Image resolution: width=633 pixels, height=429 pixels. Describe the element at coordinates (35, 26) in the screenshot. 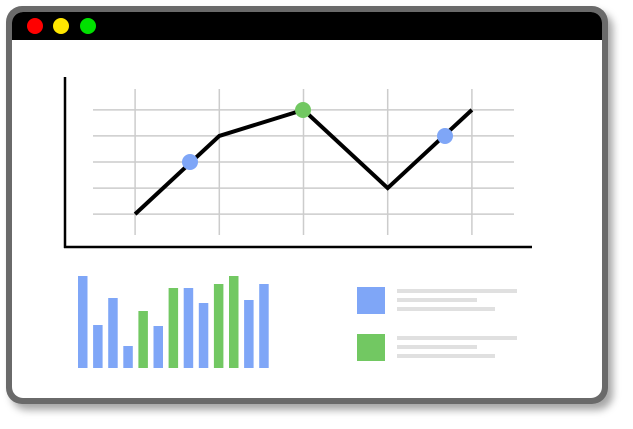

I see `close-button` at that location.